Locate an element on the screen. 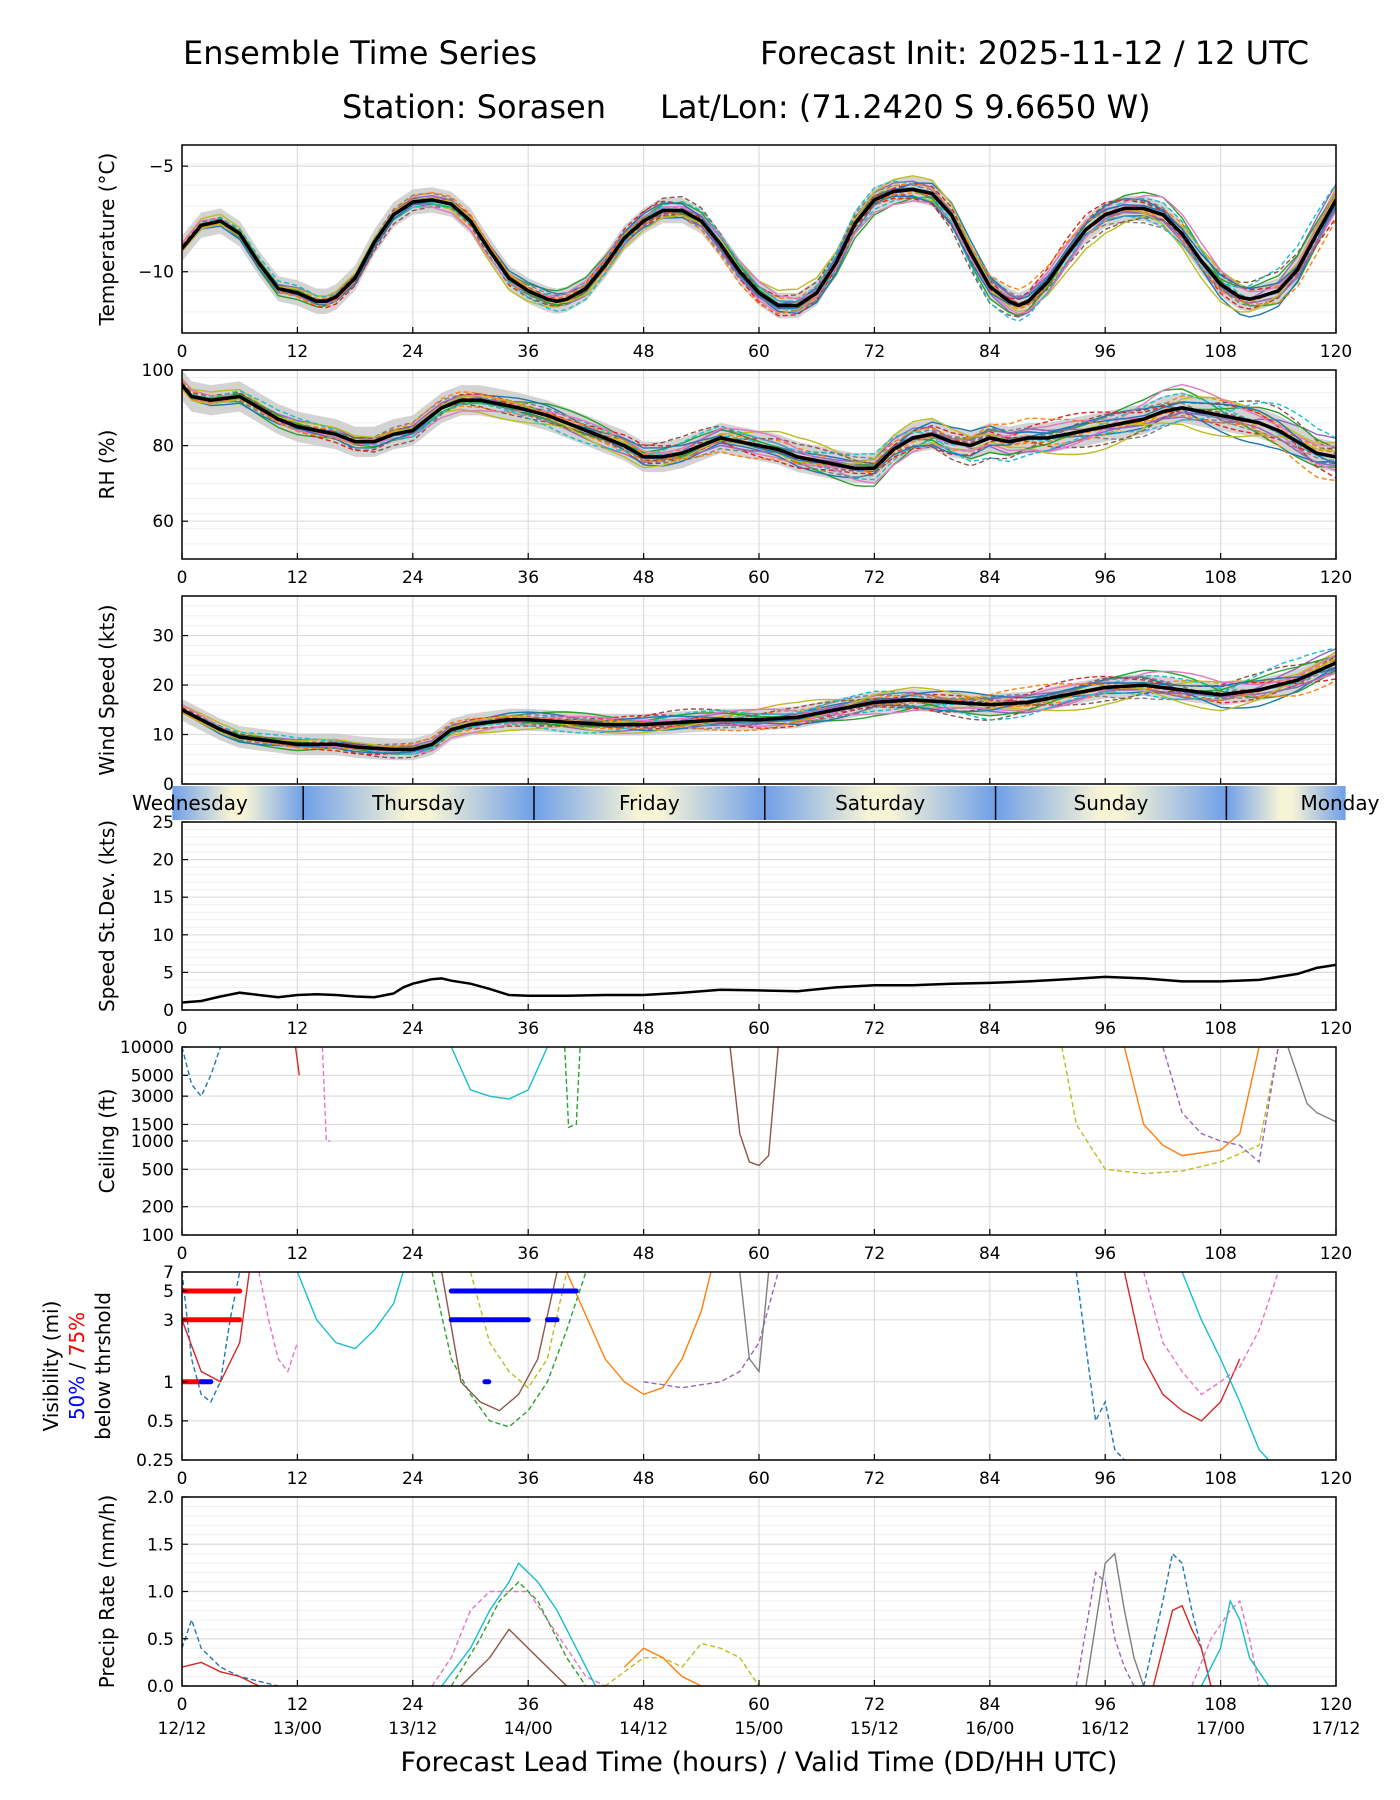 Image resolution: width=1400 pixels, height=1800 pixels. valid-time-label: 17/00 is located at coordinates (1220, 1729).